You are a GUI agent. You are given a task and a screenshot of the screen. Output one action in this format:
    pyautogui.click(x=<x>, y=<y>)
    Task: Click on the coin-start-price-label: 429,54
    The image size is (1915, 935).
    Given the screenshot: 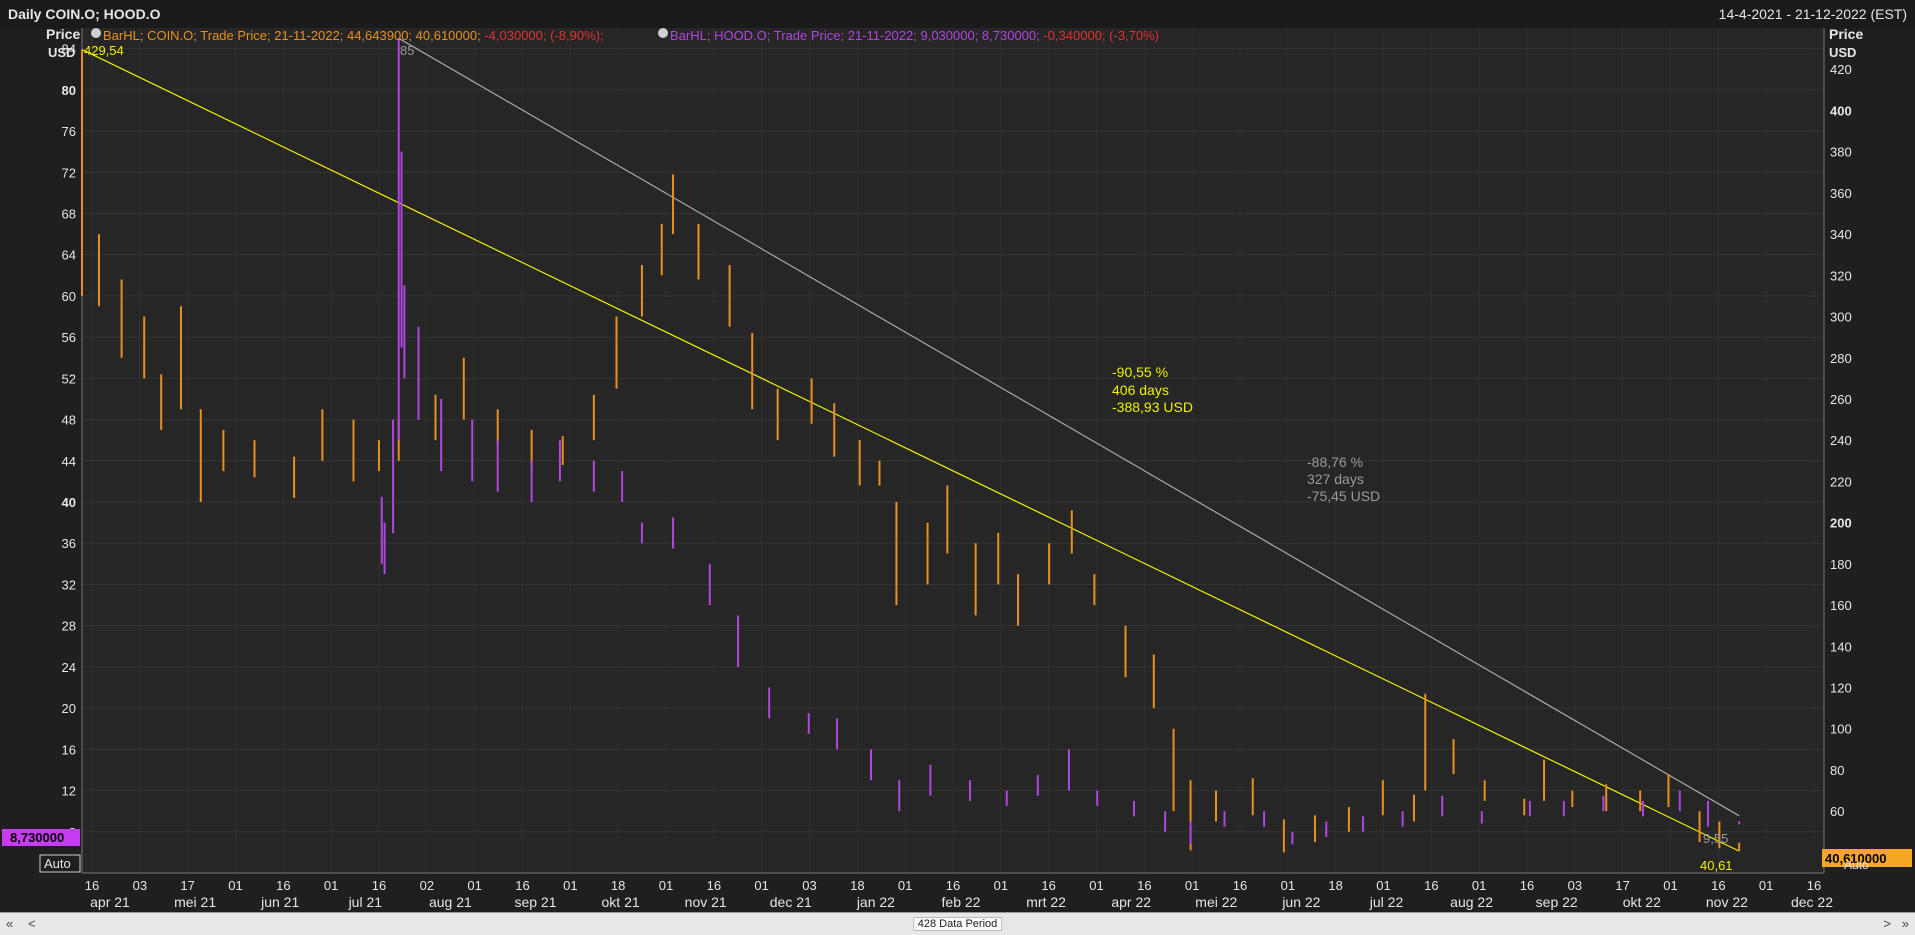 What is the action you would take?
    pyautogui.click(x=104, y=50)
    